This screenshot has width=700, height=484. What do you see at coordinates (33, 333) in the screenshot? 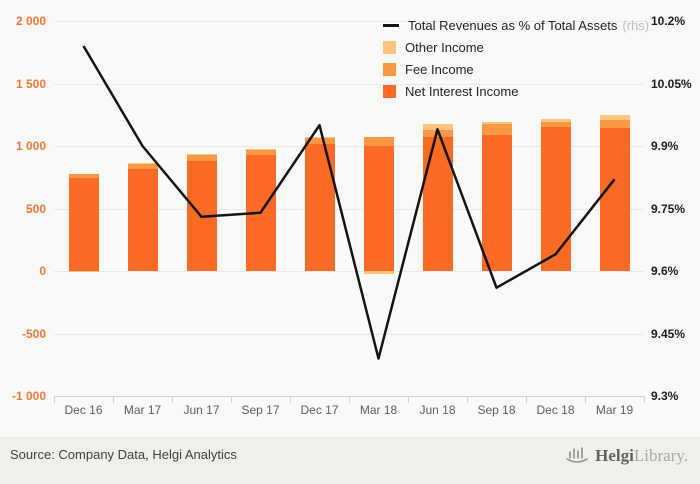
I see `left-axis-tick-label: -500` at bounding box center [33, 333].